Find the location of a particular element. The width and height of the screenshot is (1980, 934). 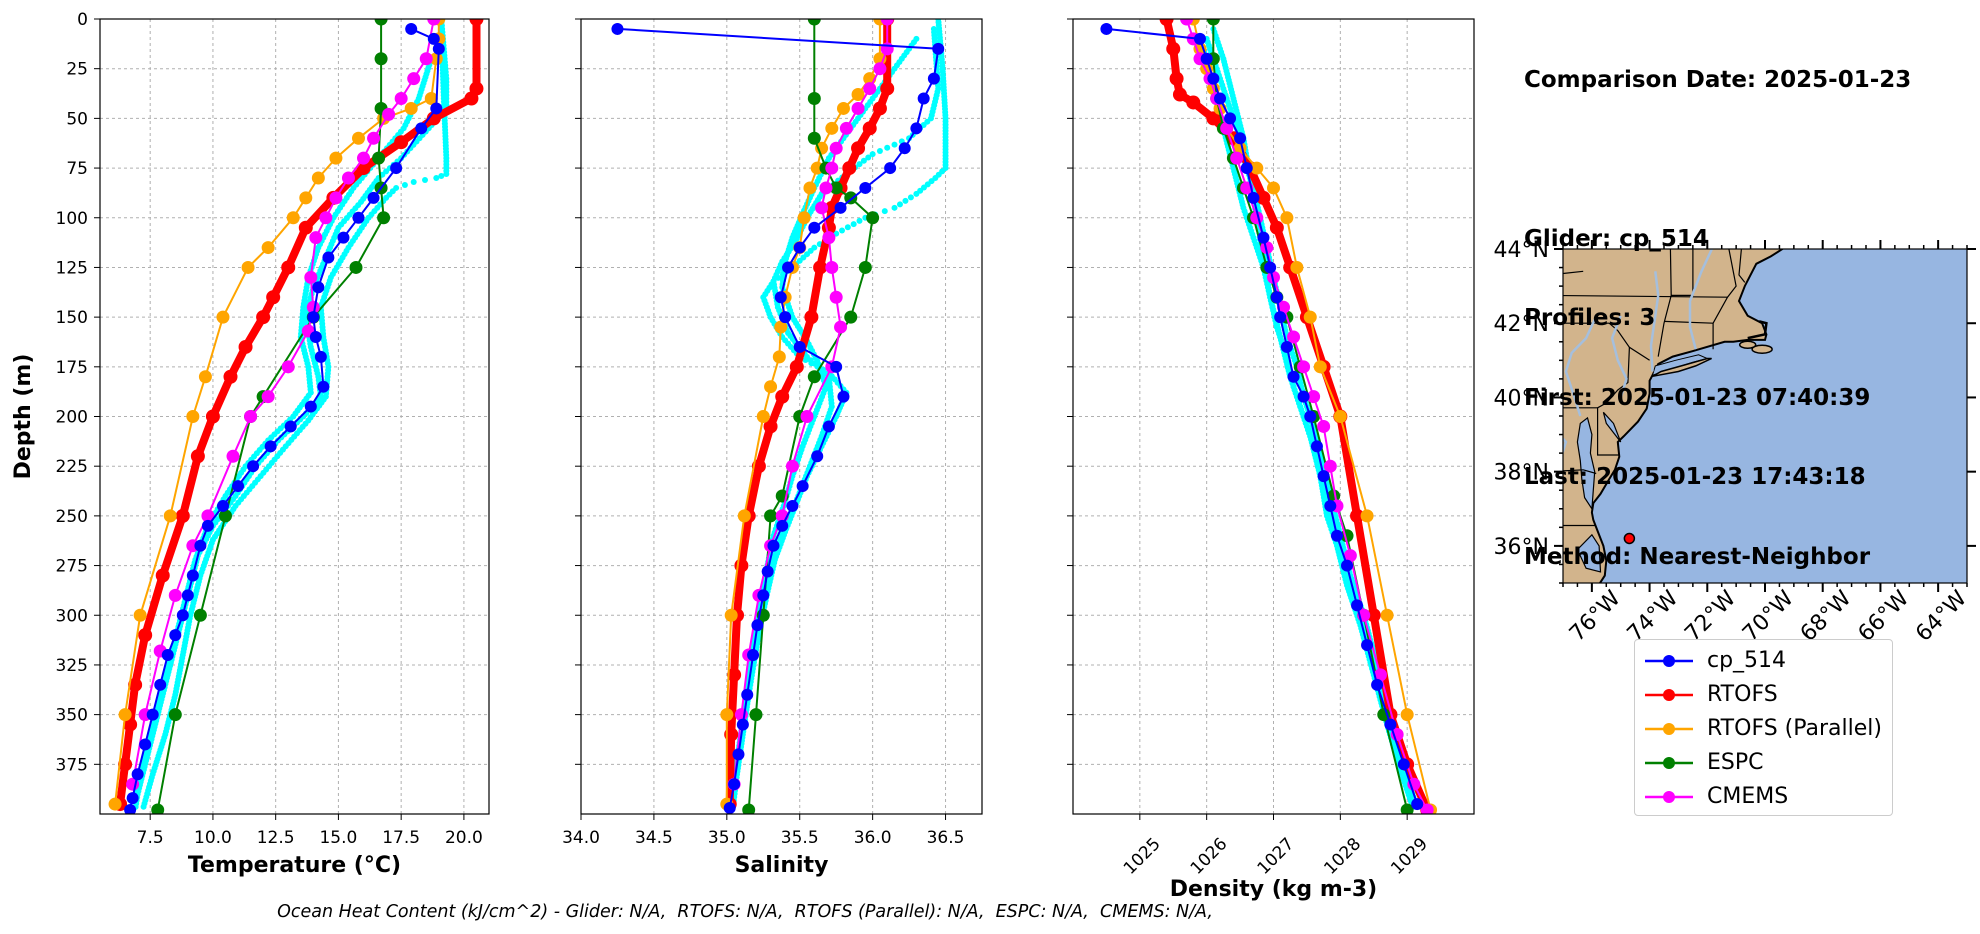

lon-tick-label: 64°W is located at coordinates (1941, 616).